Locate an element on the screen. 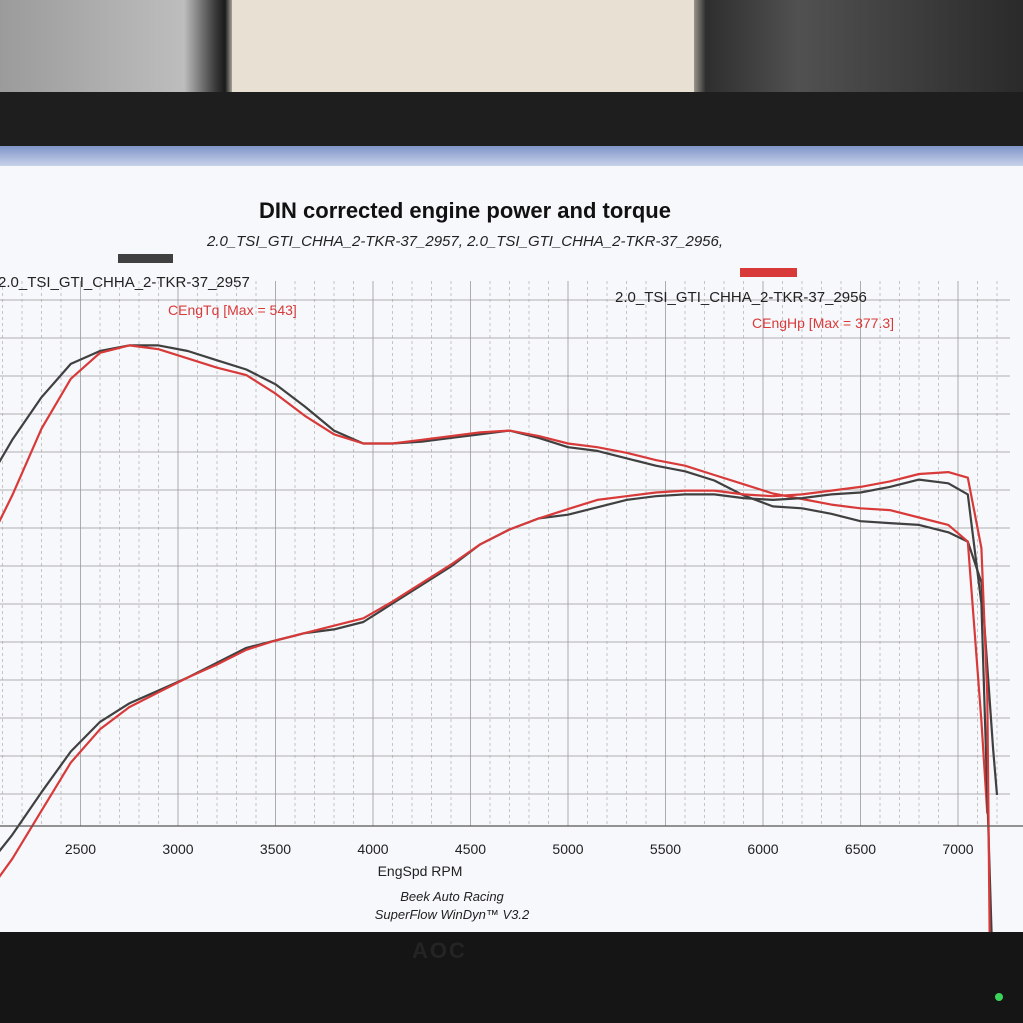 The height and width of the screenshot is (1023, 1023). power-led-icon is located at coordinates (999, 997).